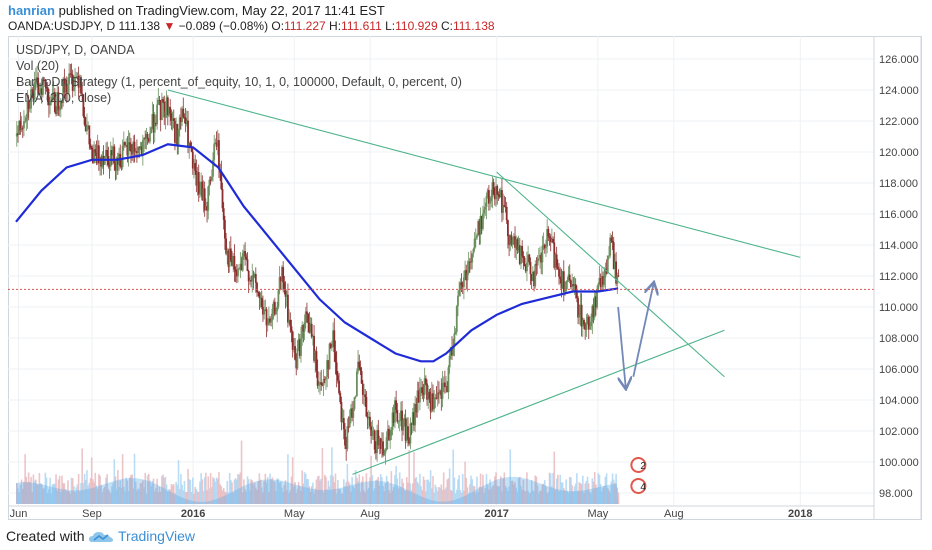  What do you see at coordinates (635, 336) in the screenshot?
I see `projection-arrows` at bounding box center [635, 336].